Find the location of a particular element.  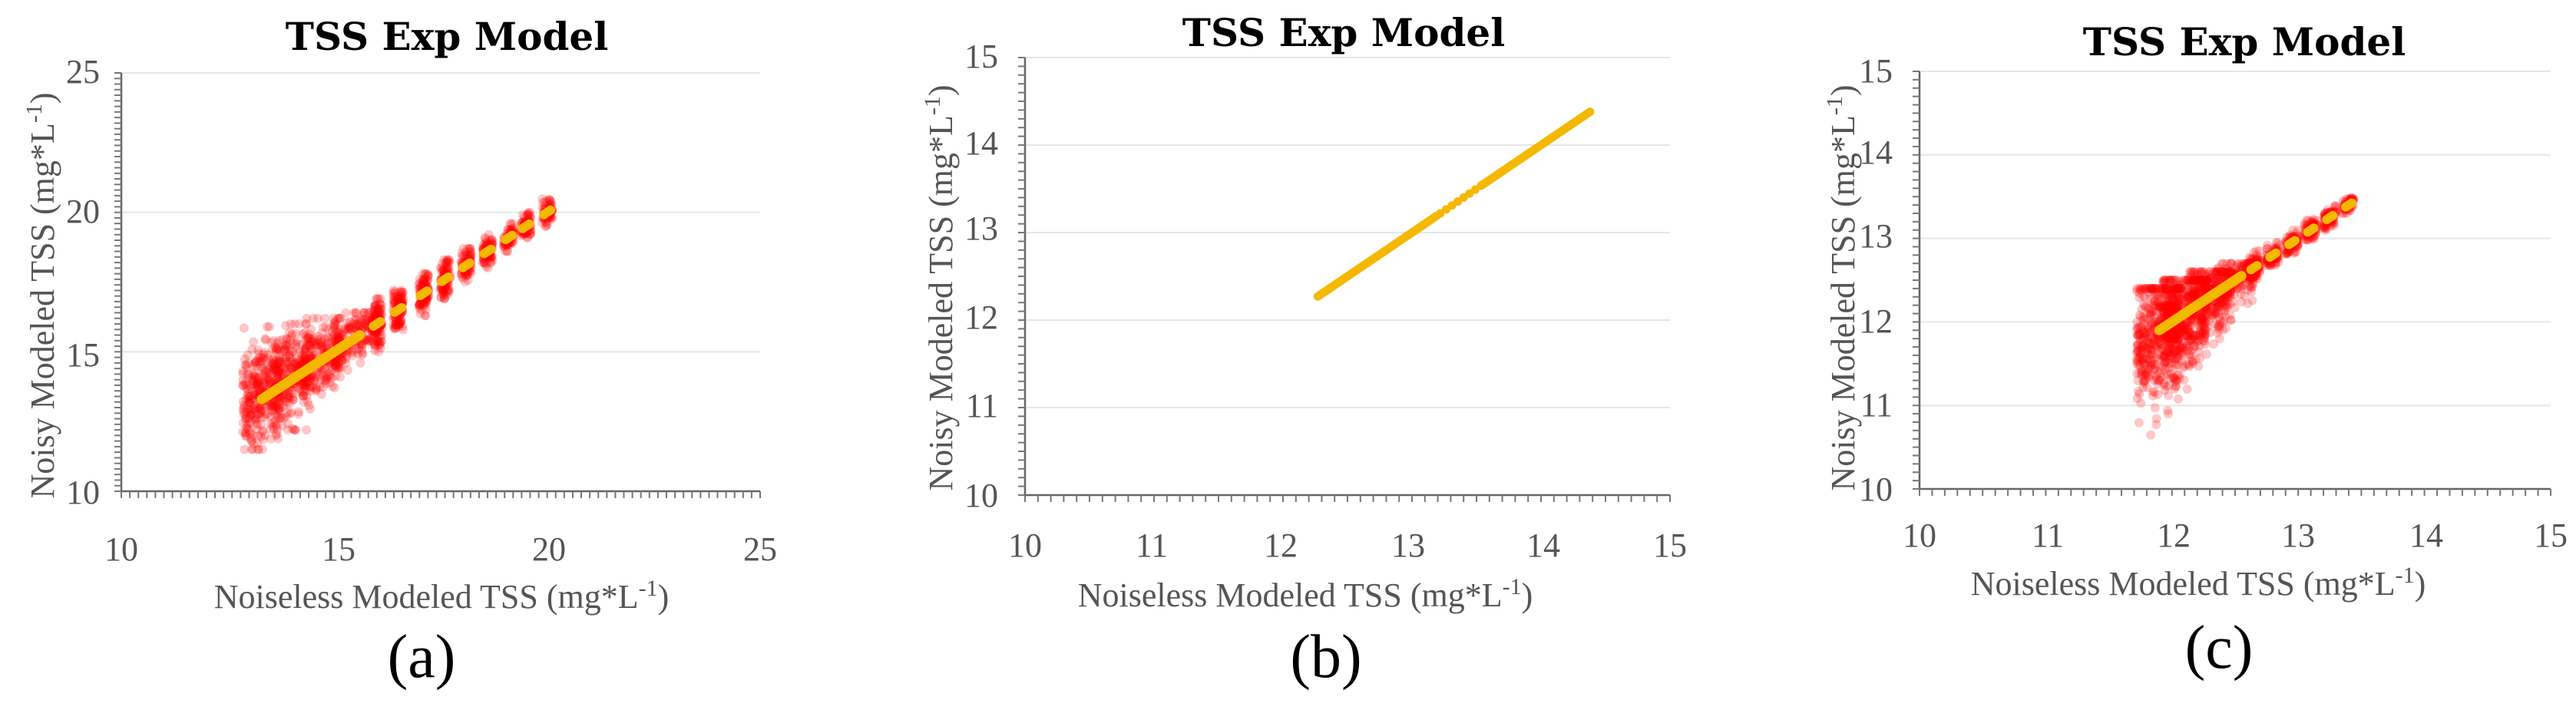

x-tick-label: 11 is located at coordinates (1152, 545).